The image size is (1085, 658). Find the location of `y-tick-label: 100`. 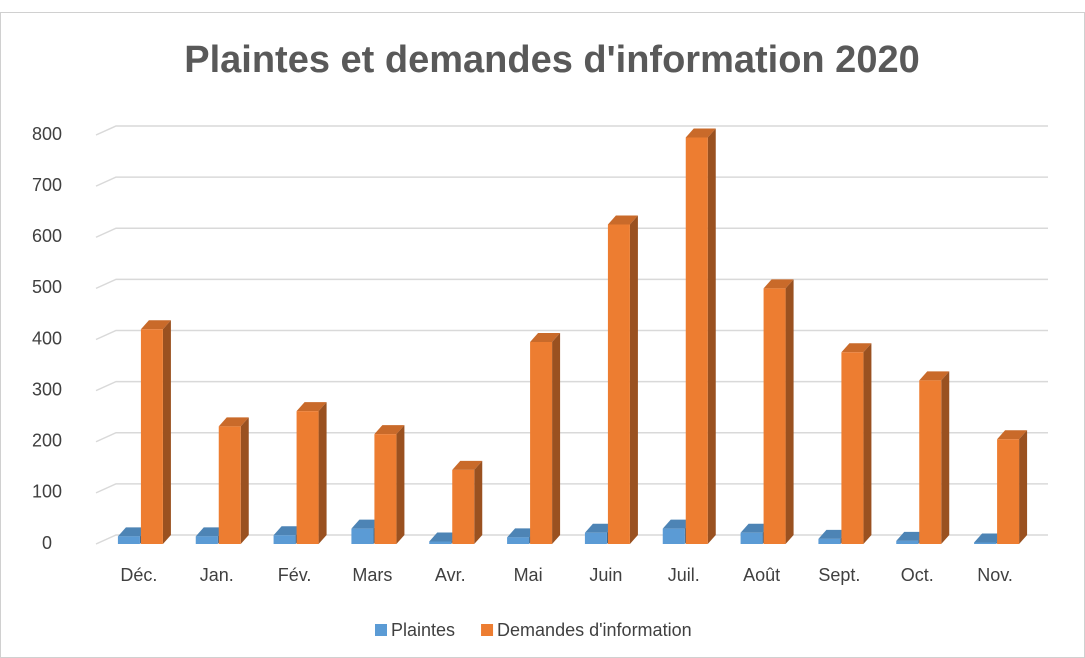

y-tick-label: 100 is located at coordinates (47, 492).